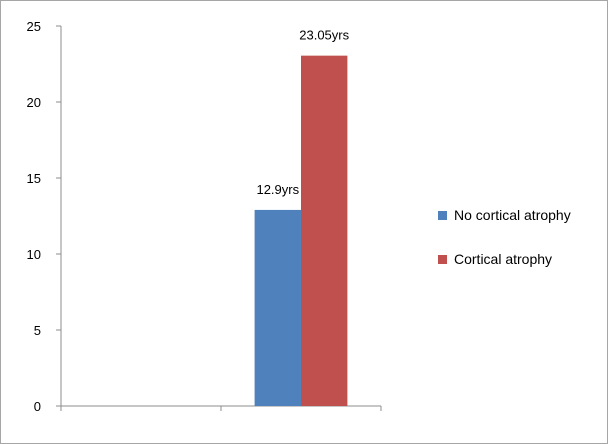 Image resolution: width=608 pixels, height=444 pixels. I want to click on y-tick-label: 0, so click(37, 406).